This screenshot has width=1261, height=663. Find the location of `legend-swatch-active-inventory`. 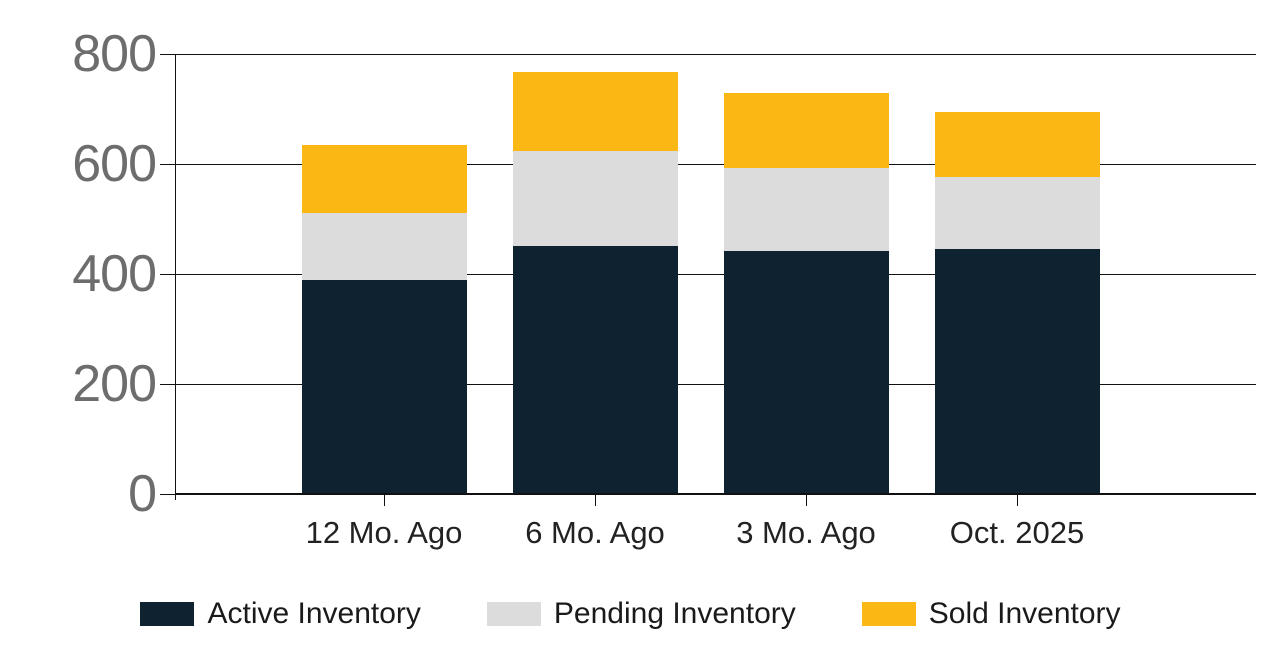

legend-swatch-active-inventory is located at coordinates (167, 614).